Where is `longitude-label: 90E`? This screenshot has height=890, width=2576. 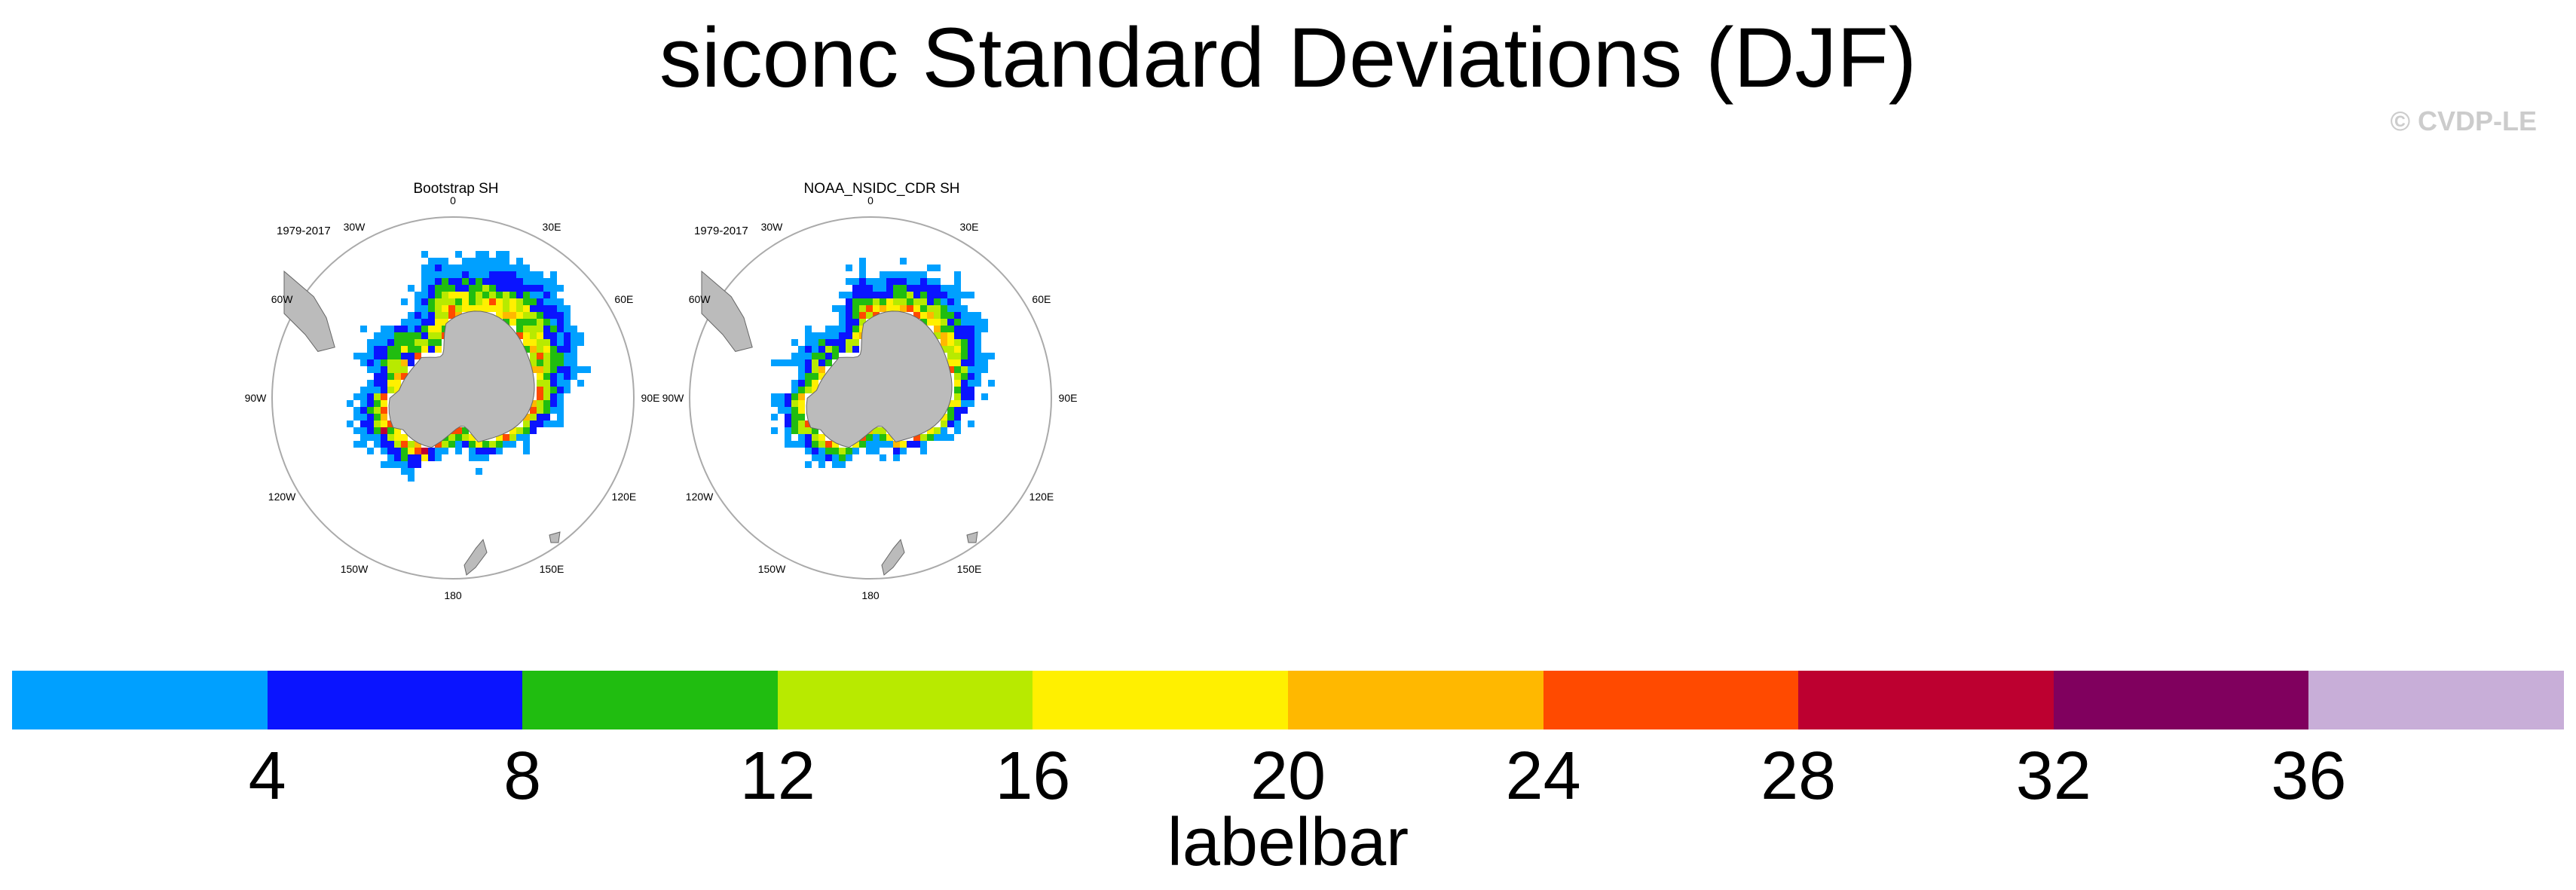 longitude-label: 90E is located at coordinates (1068, 398).